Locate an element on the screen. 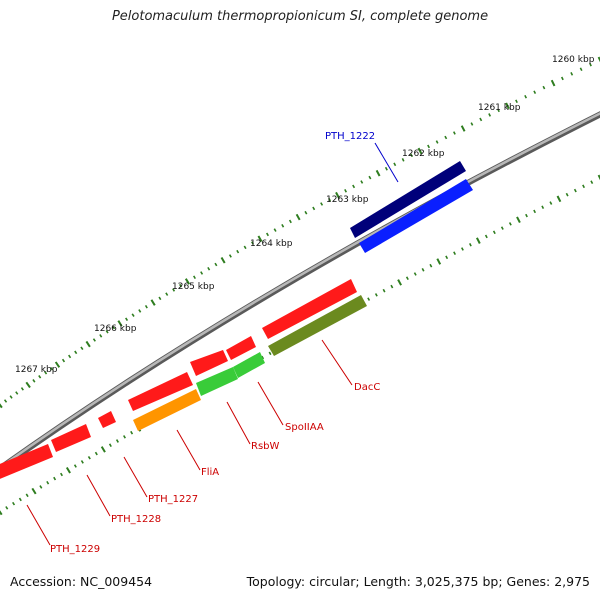  gene-bar-dacc is located at coordinates (309, 309).